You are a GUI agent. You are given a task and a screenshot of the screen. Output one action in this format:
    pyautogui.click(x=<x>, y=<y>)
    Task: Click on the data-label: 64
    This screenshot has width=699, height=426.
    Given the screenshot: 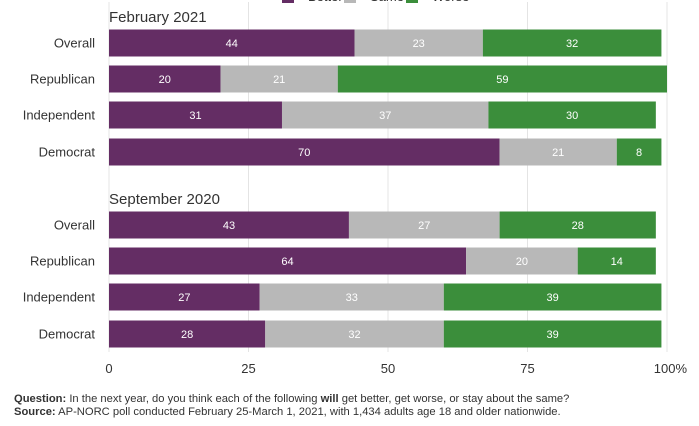 What is the action you would take?
    pyautogui.click(x=287, y=262)
    